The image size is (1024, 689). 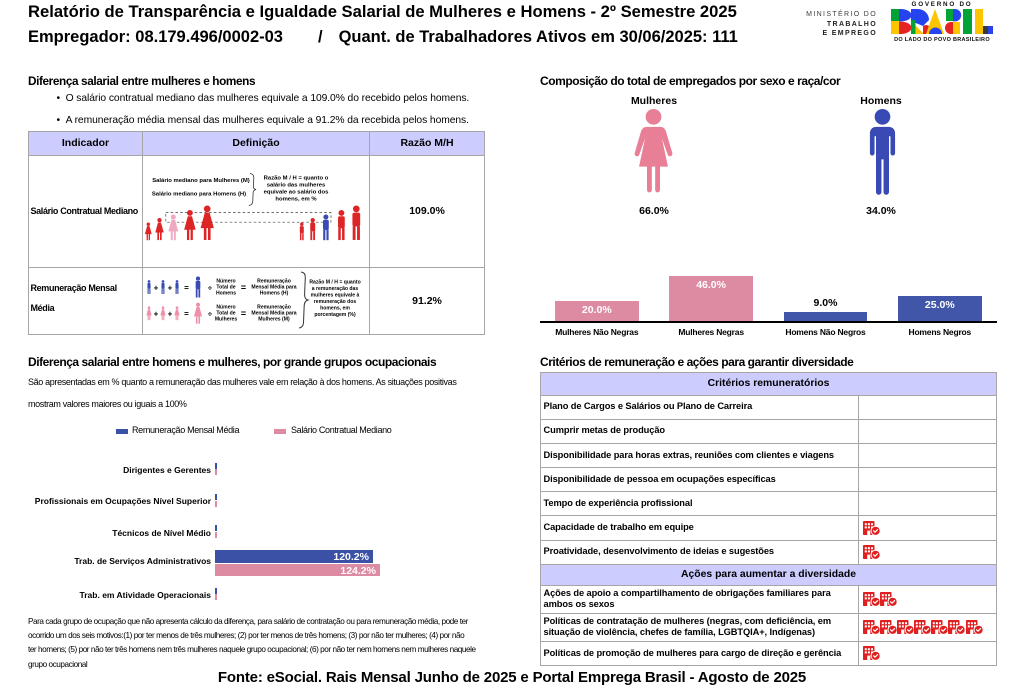 What do you see at coordinates (296, 179) in the screenshot?
I see `svg-text: Razão M / H = quanto o` at bounding box center [296, 179].